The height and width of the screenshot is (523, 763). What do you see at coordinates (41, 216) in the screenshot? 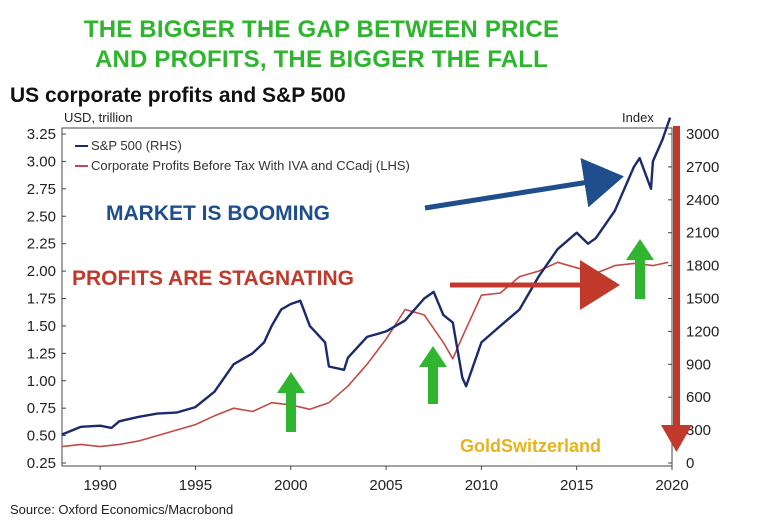
I see `left-tick-label: 2.50` at bounding box center [41, 216].